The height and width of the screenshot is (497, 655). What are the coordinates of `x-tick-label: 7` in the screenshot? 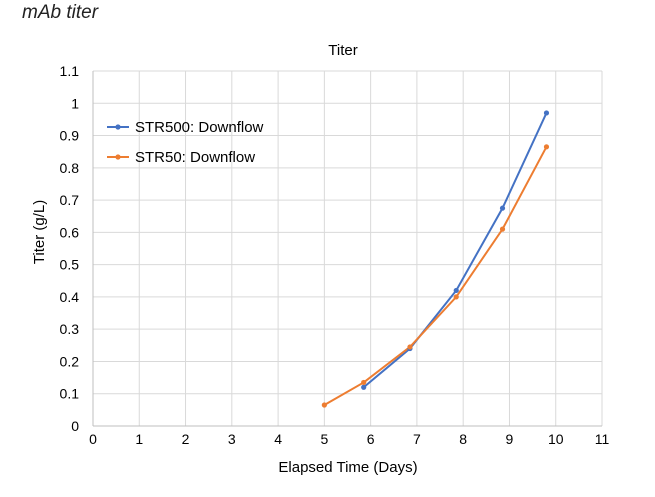 It's located at (417, 439).